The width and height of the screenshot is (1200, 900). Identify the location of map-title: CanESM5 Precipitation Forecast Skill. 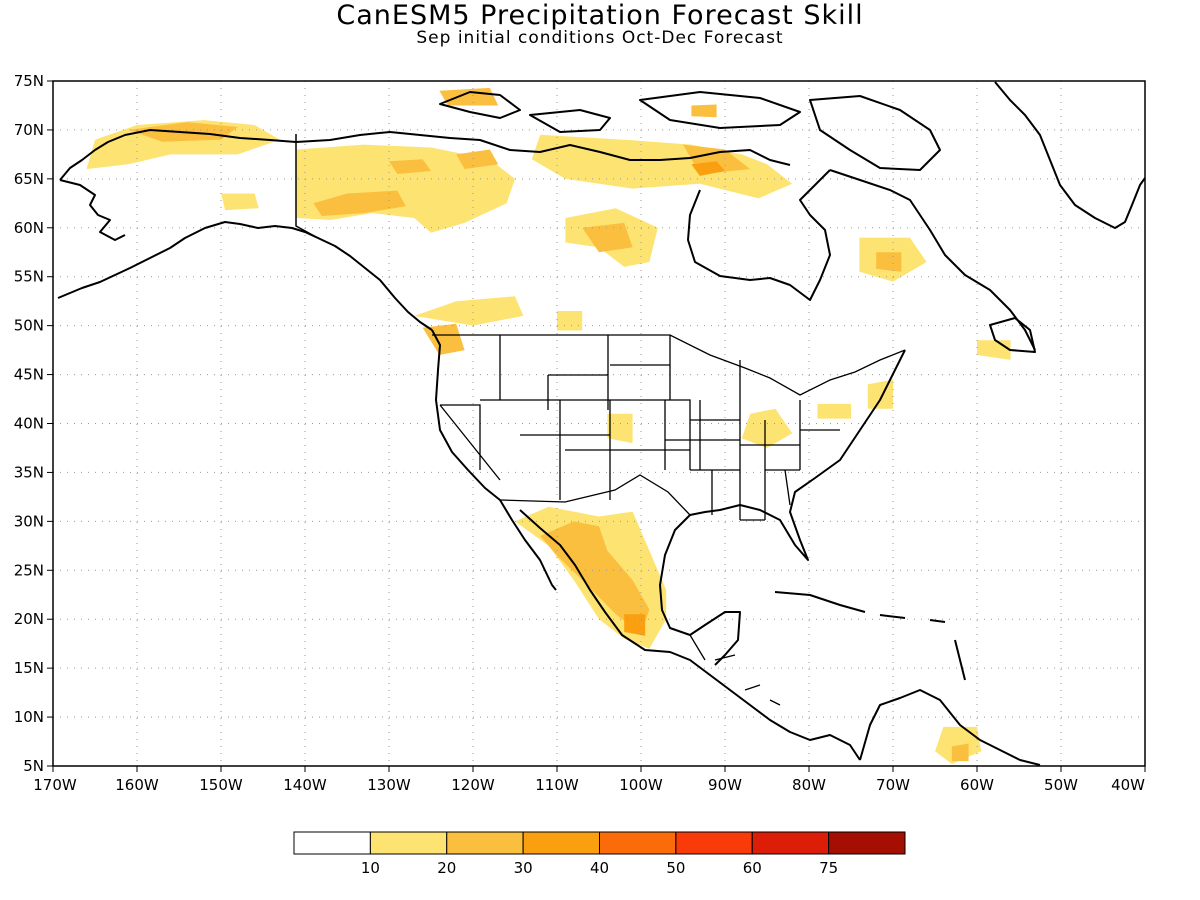
(600, 15).